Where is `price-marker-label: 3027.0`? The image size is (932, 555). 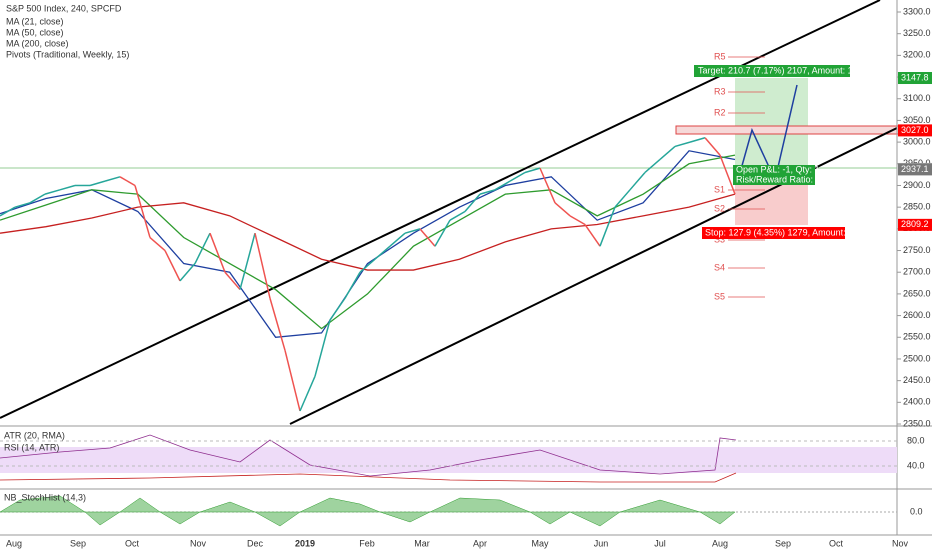
price-marker-label: 3027.0 is located at coordinates (915, 130).